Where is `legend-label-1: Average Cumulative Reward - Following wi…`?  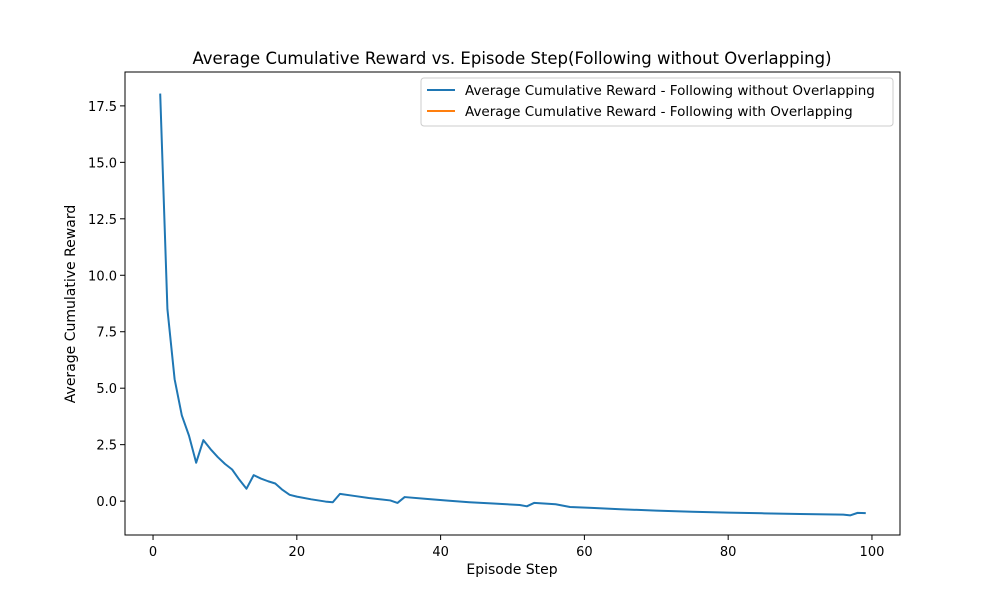 legend-label-1: Average Cumulative Reward - Following wi… is located at coordinates (659, 112).